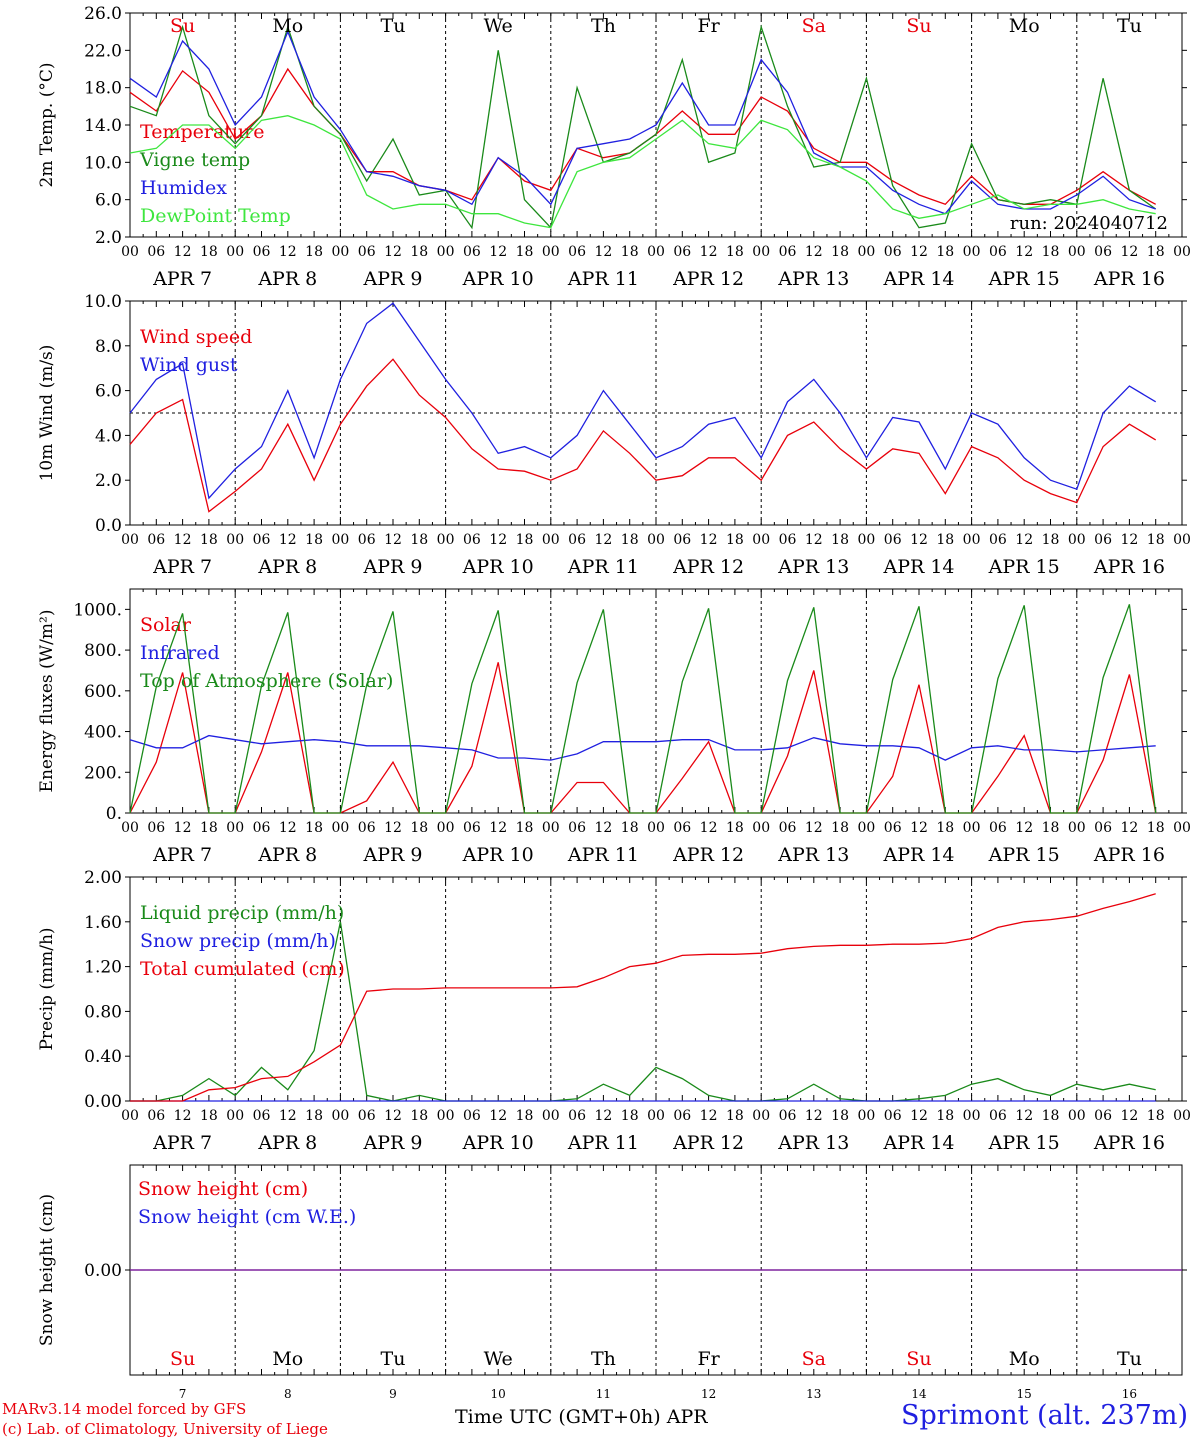  I want to click on series-line-humidex, so click(642, 122).